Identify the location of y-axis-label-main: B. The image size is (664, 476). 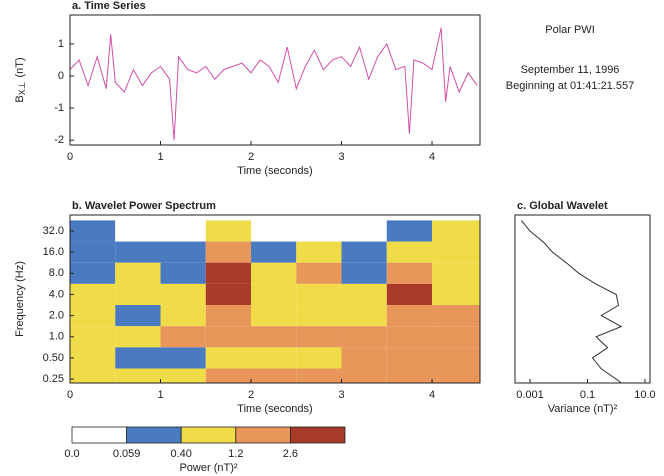
(20, 98).